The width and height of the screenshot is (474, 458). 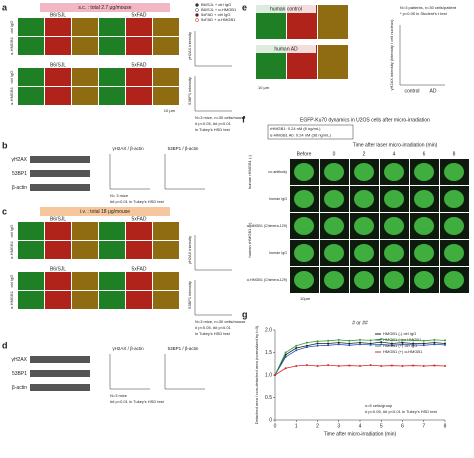 I want to click on panel-label: b, so click(x=5, y=145).